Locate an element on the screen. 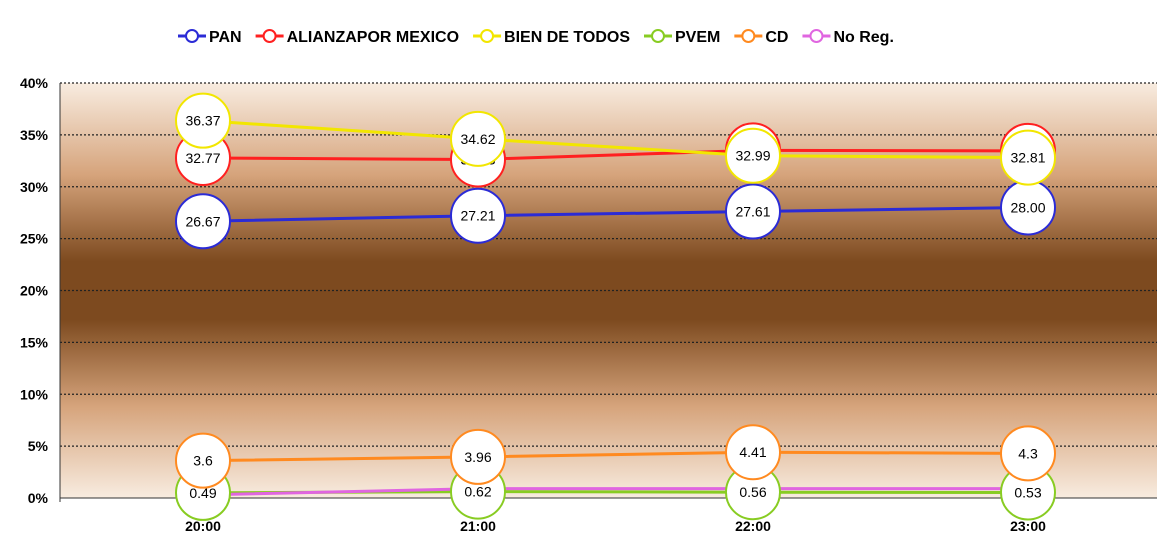 The image size is (1157, 556). data-label: 32.81 is located at coordinates (1027, 158).